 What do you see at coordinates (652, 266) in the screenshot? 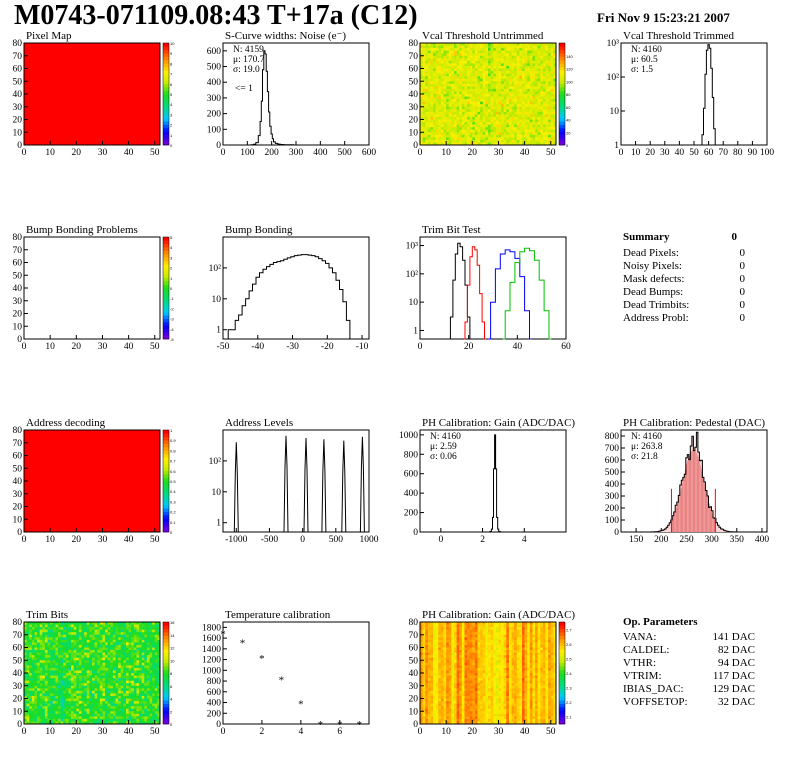
I see `summary-label: Noisy Pixels:` at bounding box center [652, 266].